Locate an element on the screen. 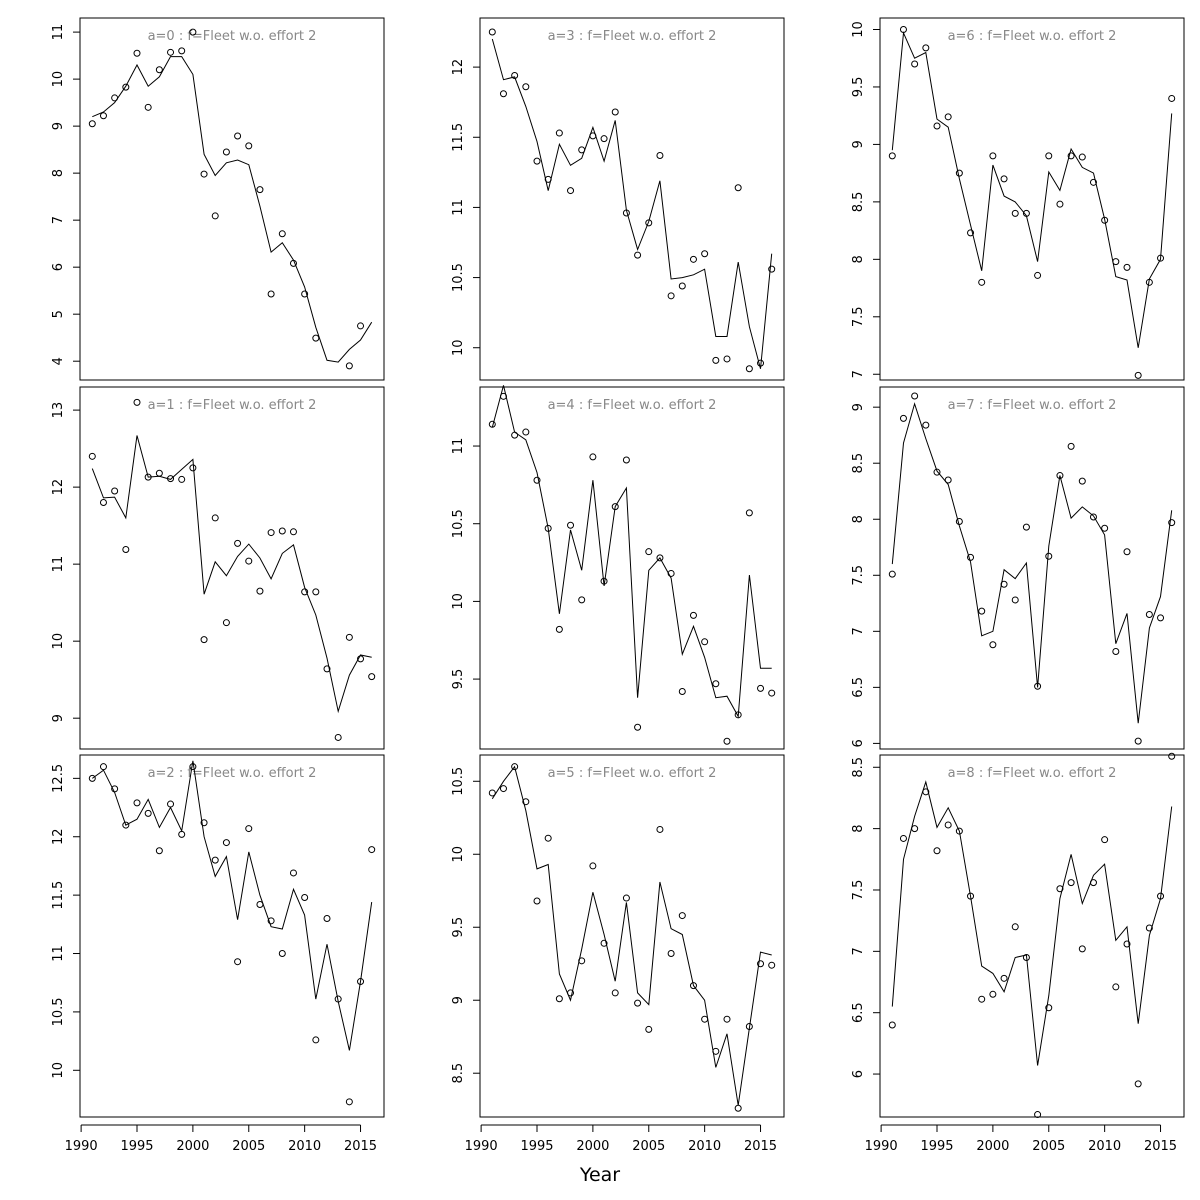 The width and height of the screenshot is (1200, 1200). y-tick-label: 11 is located at coordinates (58, 564).